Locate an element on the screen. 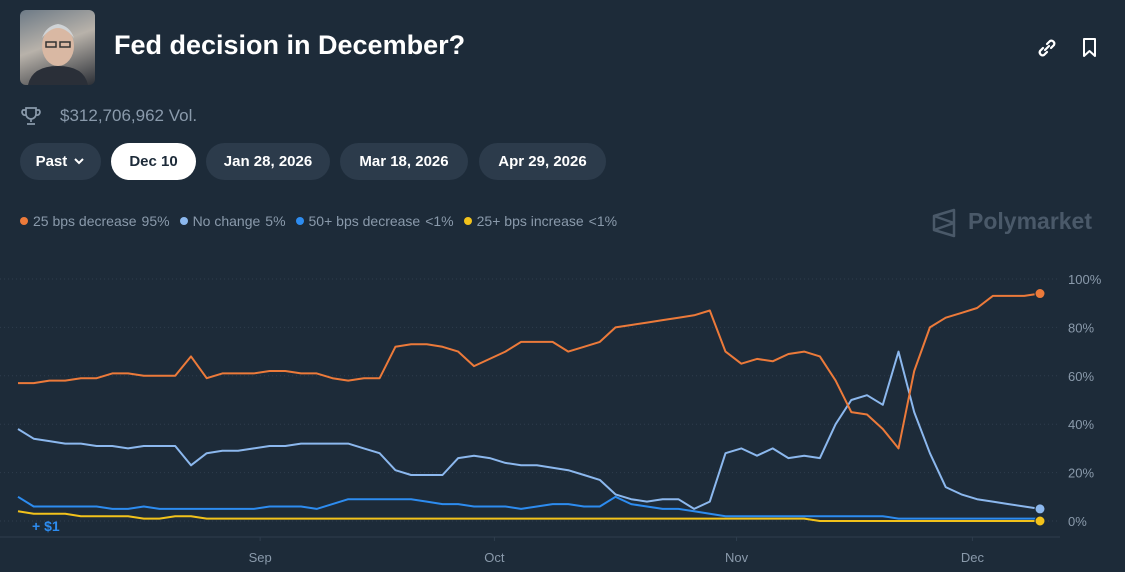  x-tick-label: Oct is located at coordinates (494, 557).